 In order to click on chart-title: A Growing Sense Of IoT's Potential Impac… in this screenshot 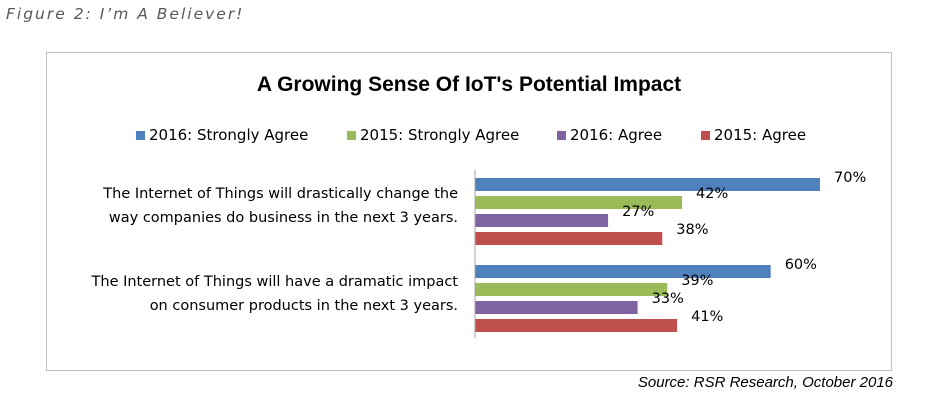, I will do `click(469, 84)`.